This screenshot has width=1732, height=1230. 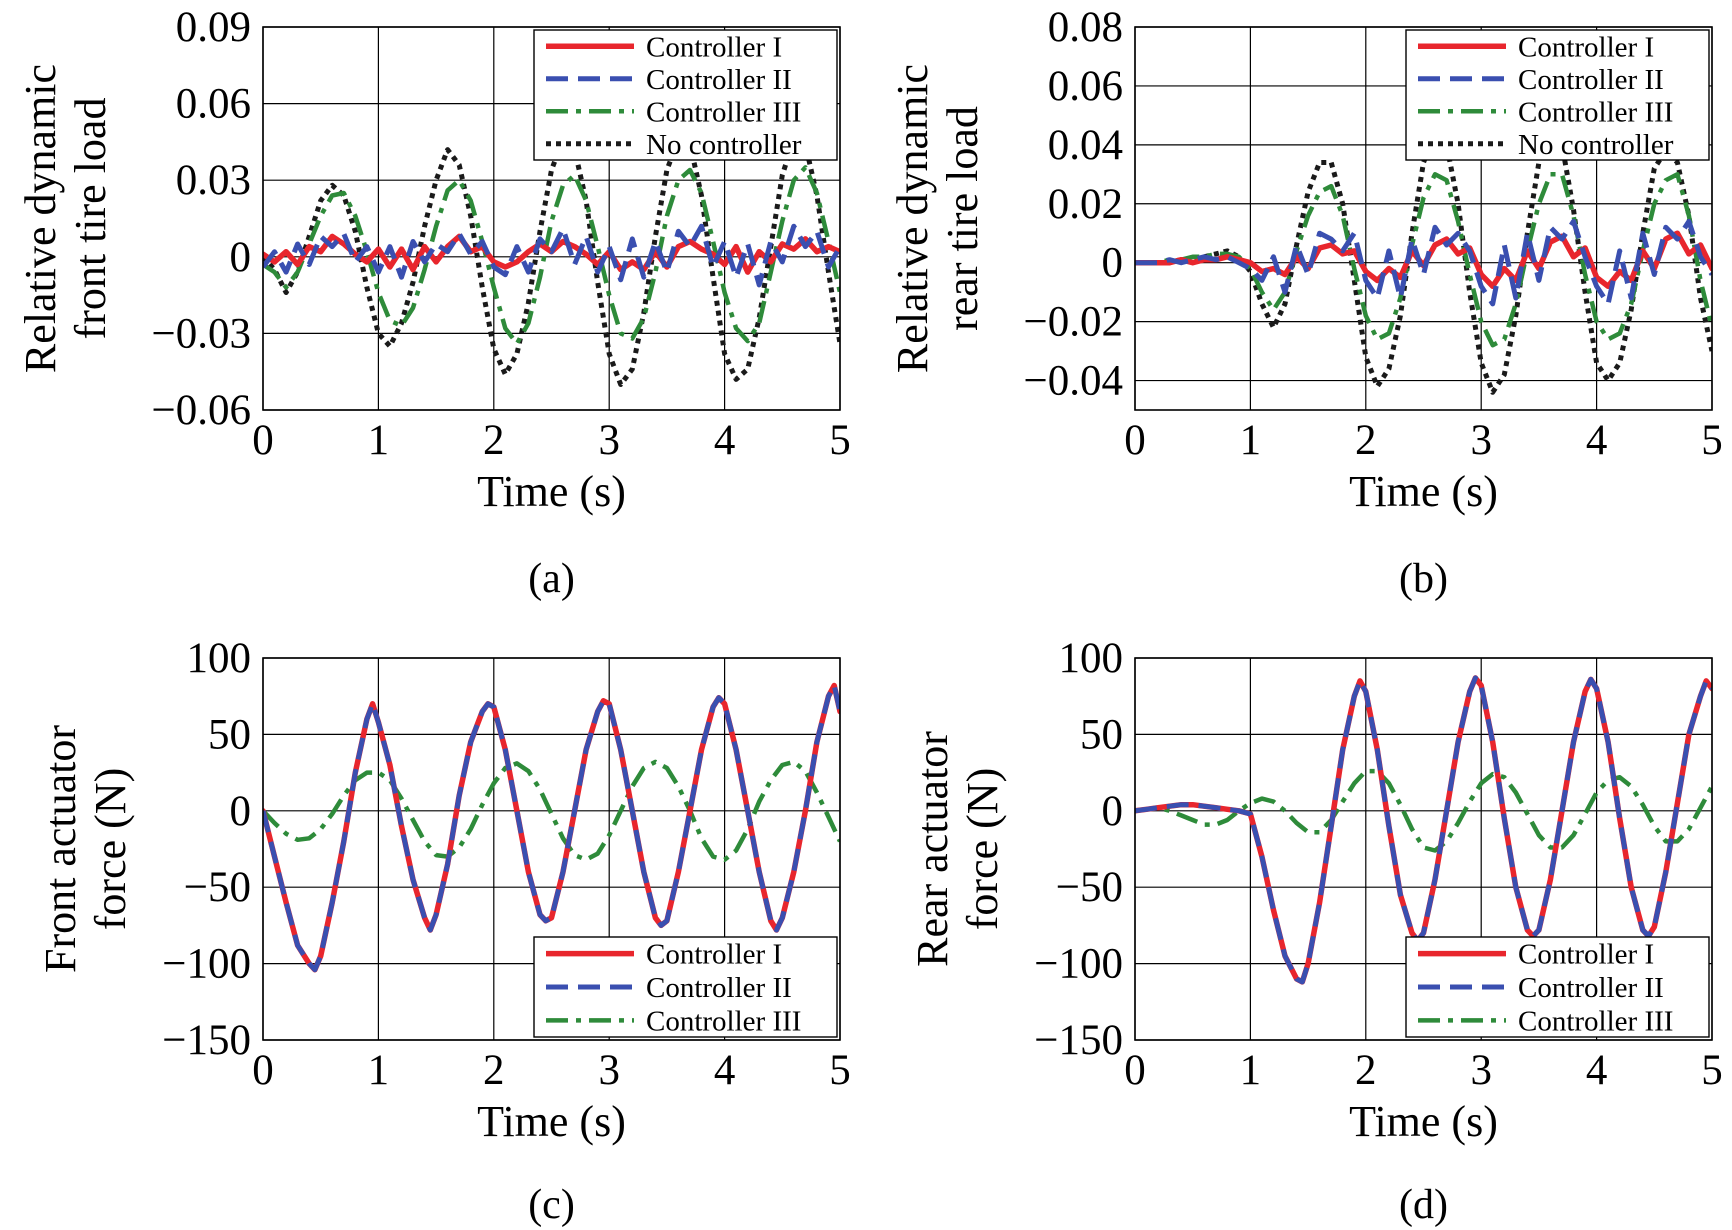 I want to click on y-tick-label: −0.03, so click(x=201, y=333).